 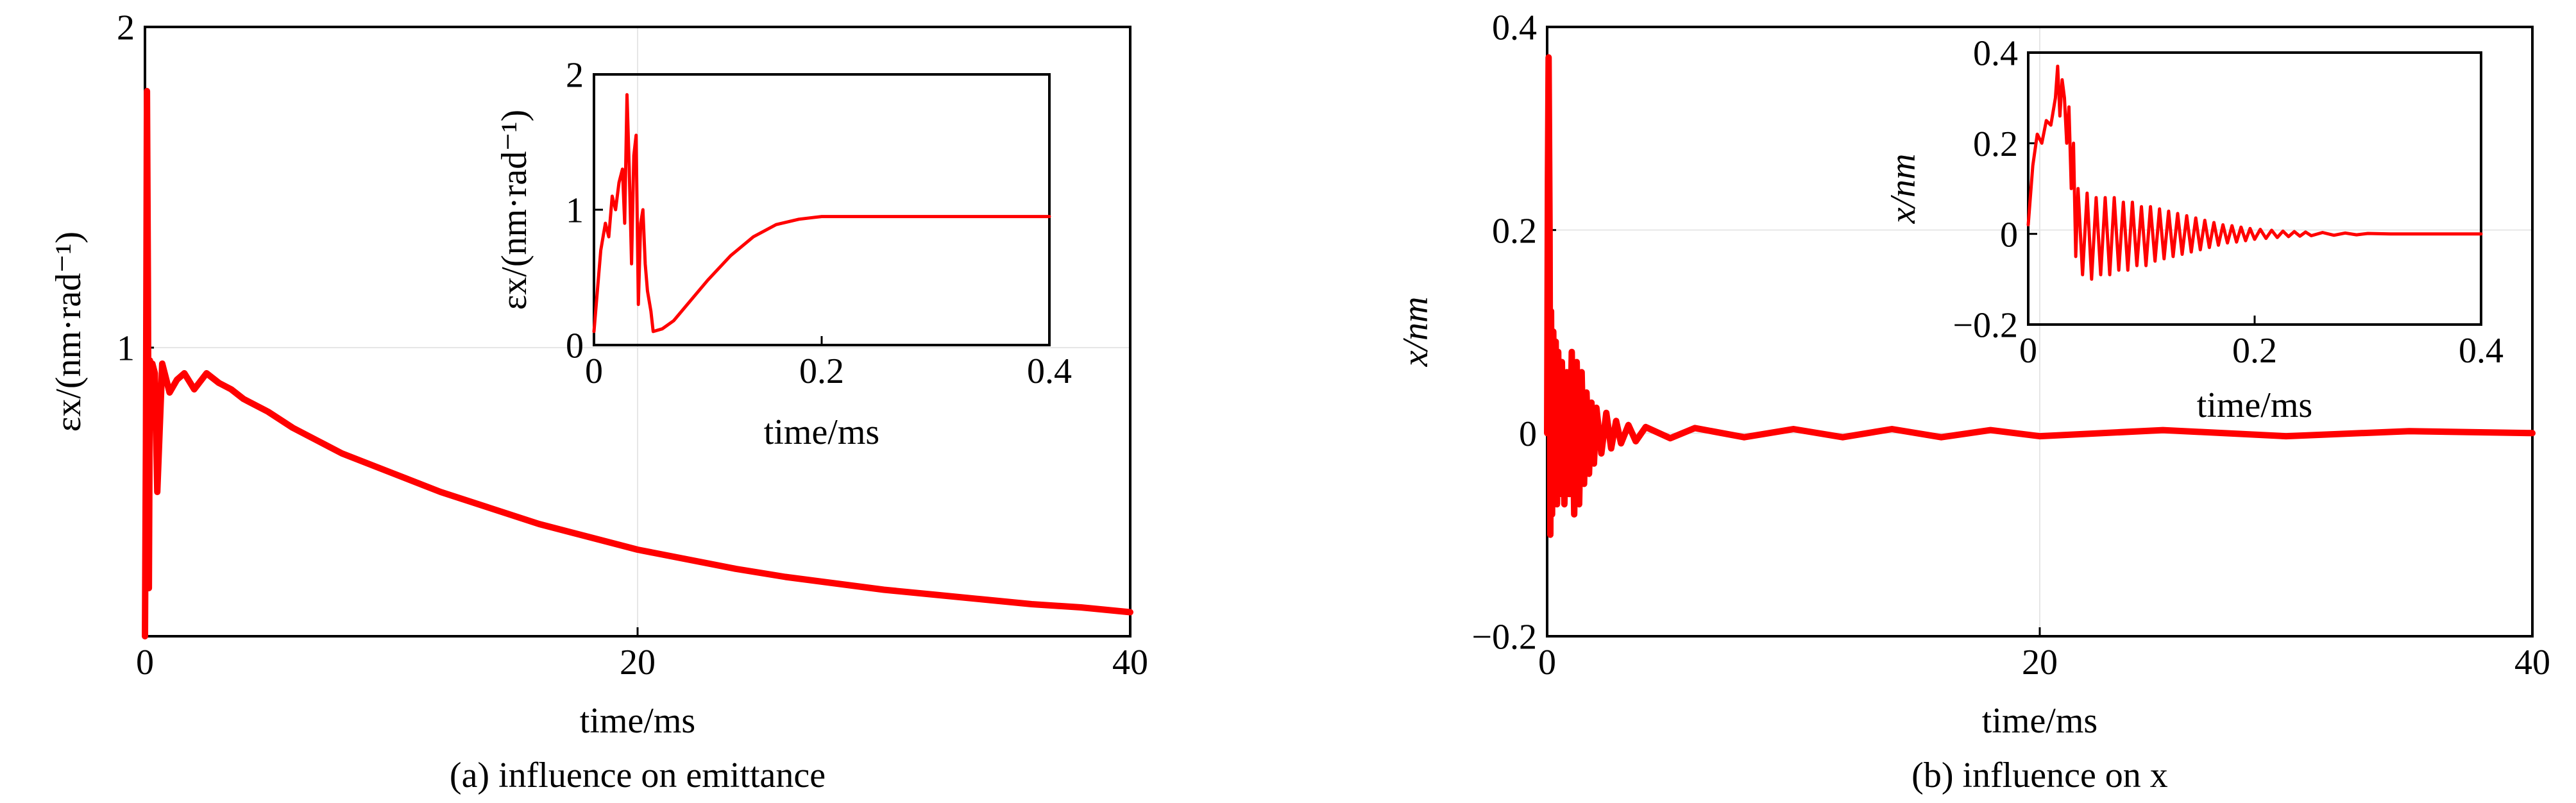 What do you see at coordinates (638, 775) in the screenshot?
I see `panel-a-caption: (a) influence on emittance` at bounding box center [638, 775].